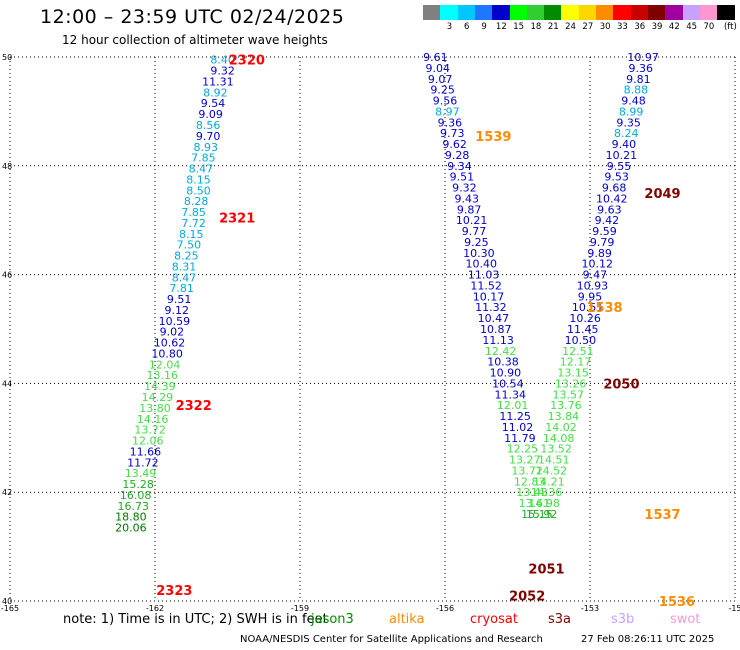  Describe the element at coordinates (486, 285) in the screenshot. I see `wave-height-label: 11.52` at that location.